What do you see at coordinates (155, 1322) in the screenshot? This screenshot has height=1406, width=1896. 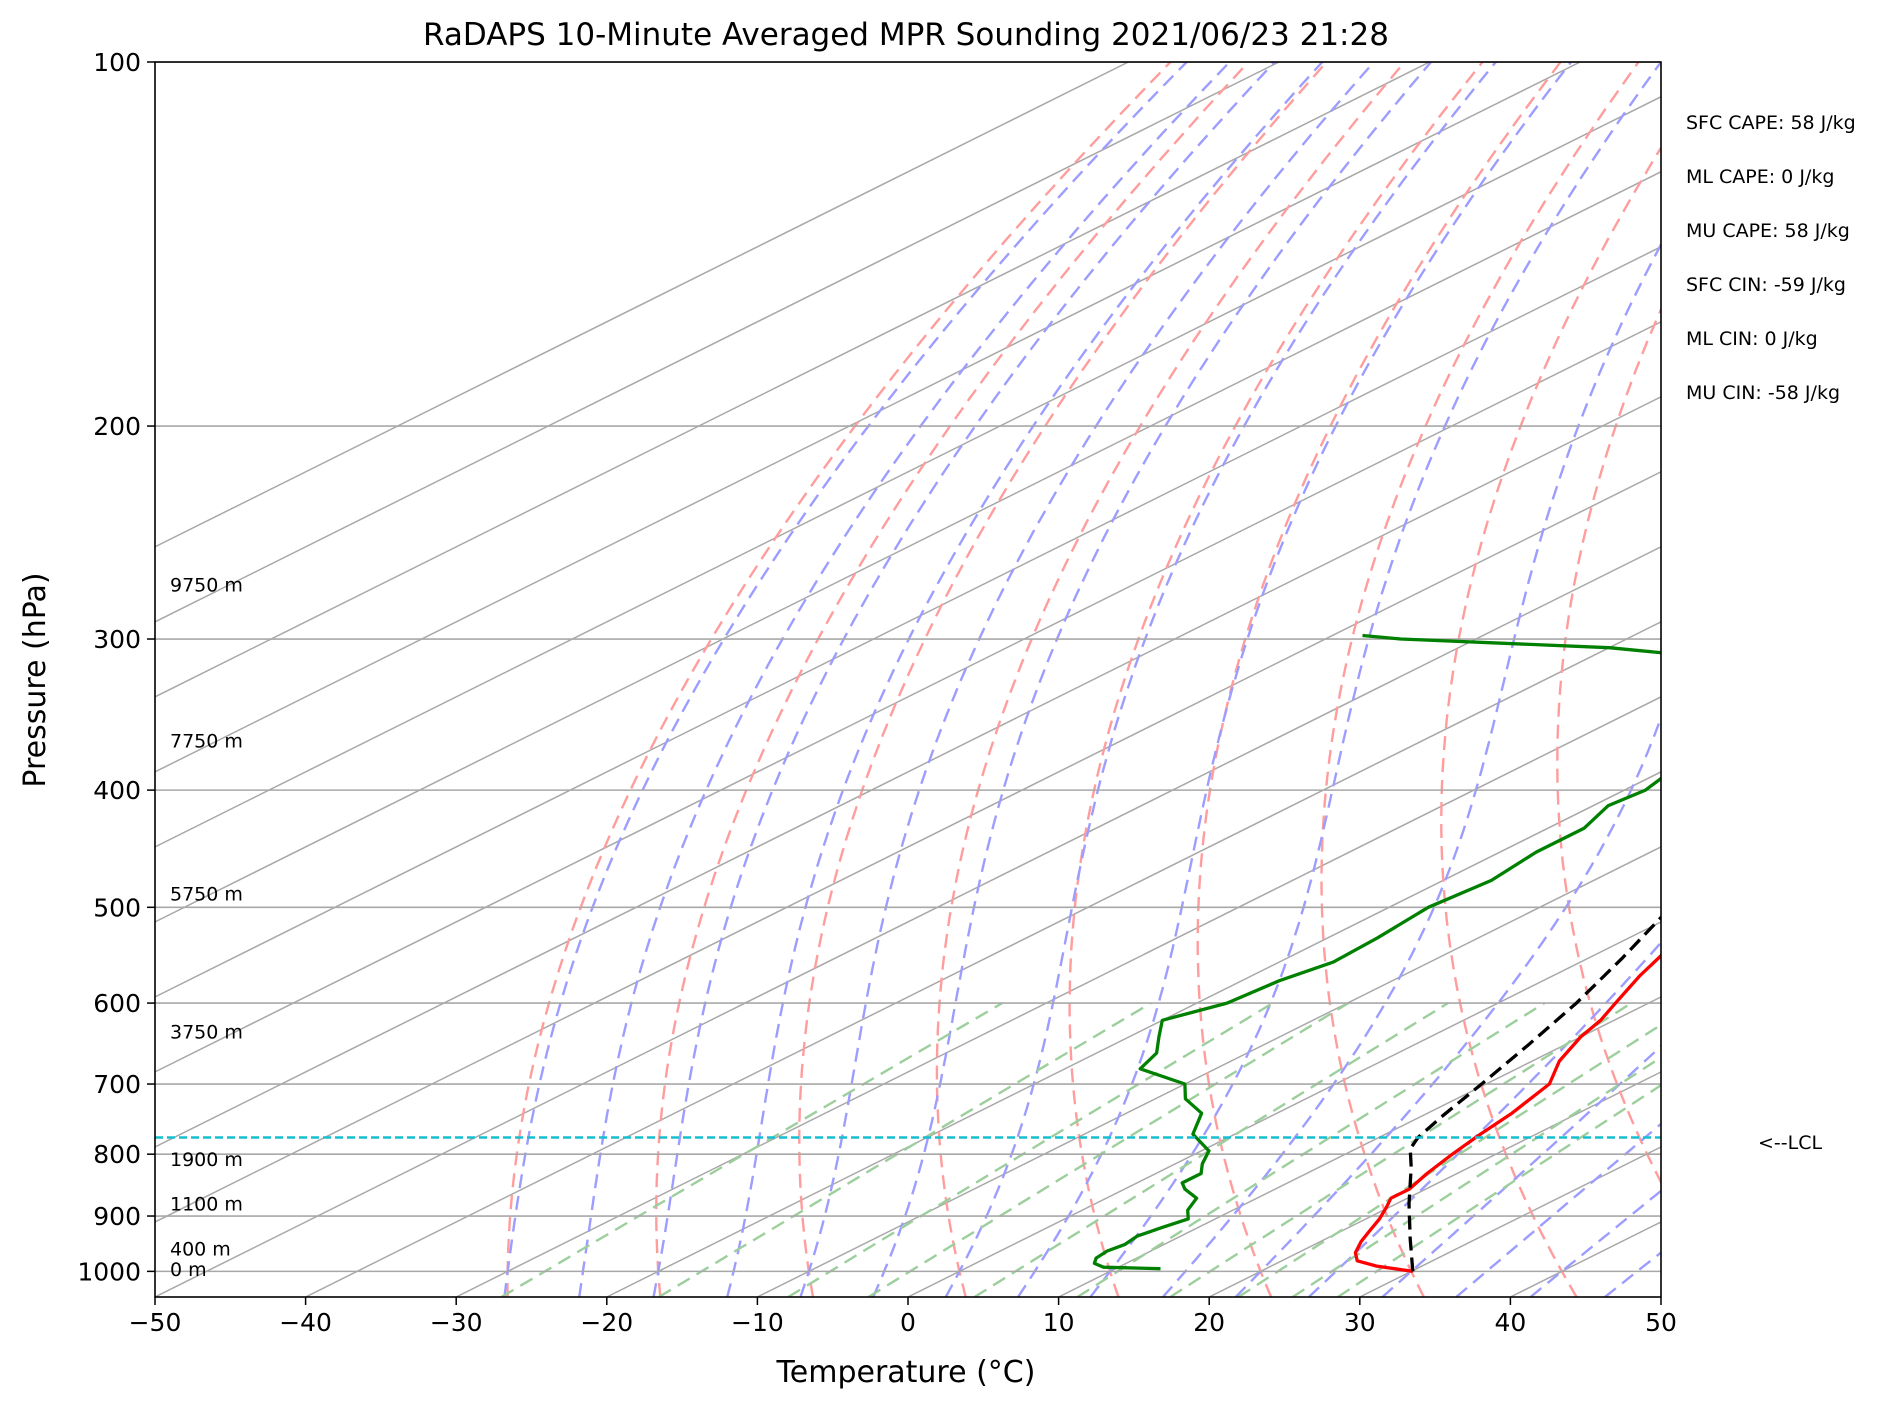 I see `x-tick-label: −50` at bounding box center [155, 1322].